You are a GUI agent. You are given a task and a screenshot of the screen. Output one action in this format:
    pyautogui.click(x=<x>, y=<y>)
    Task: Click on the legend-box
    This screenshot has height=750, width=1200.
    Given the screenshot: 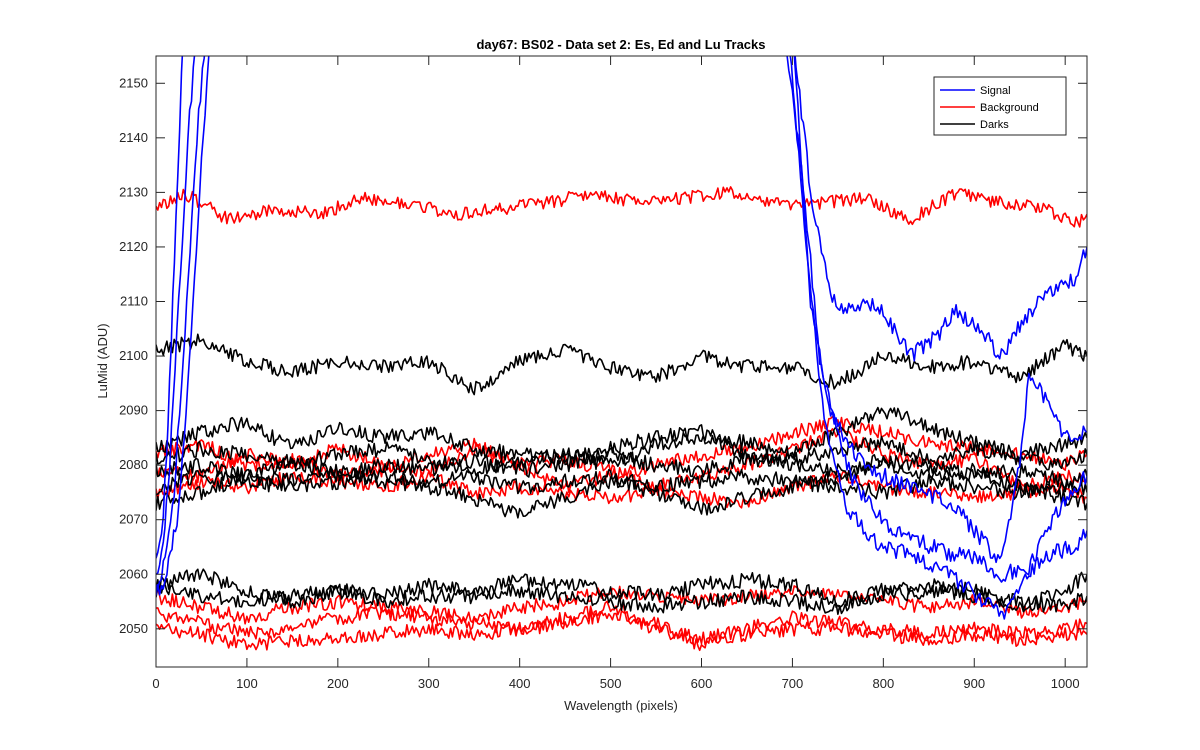 What is the action you would take?
    pyautogui.click(x=1000, y=106)
    